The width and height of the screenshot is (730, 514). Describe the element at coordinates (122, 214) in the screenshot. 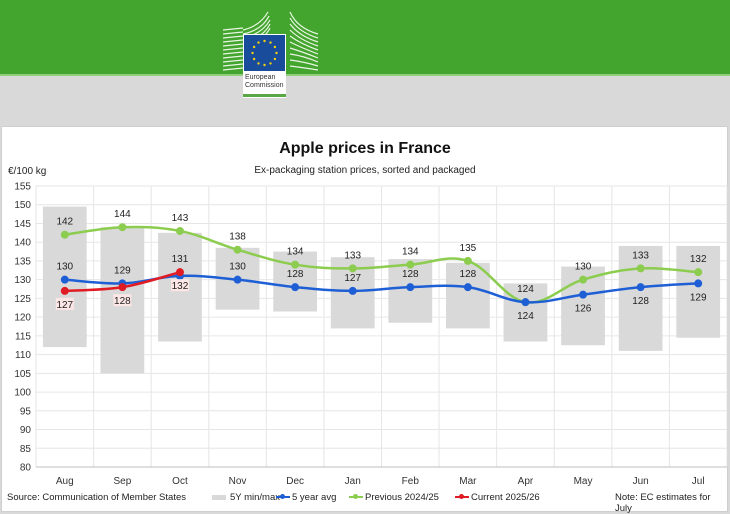

I see `data-label: 144` at that location.